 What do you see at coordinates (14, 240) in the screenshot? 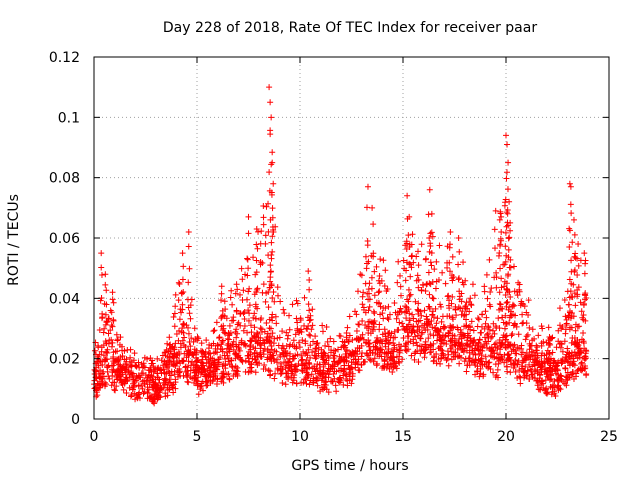
I see `y-axis-label: ROTI / TECUs` at bounding box center [14, 240].